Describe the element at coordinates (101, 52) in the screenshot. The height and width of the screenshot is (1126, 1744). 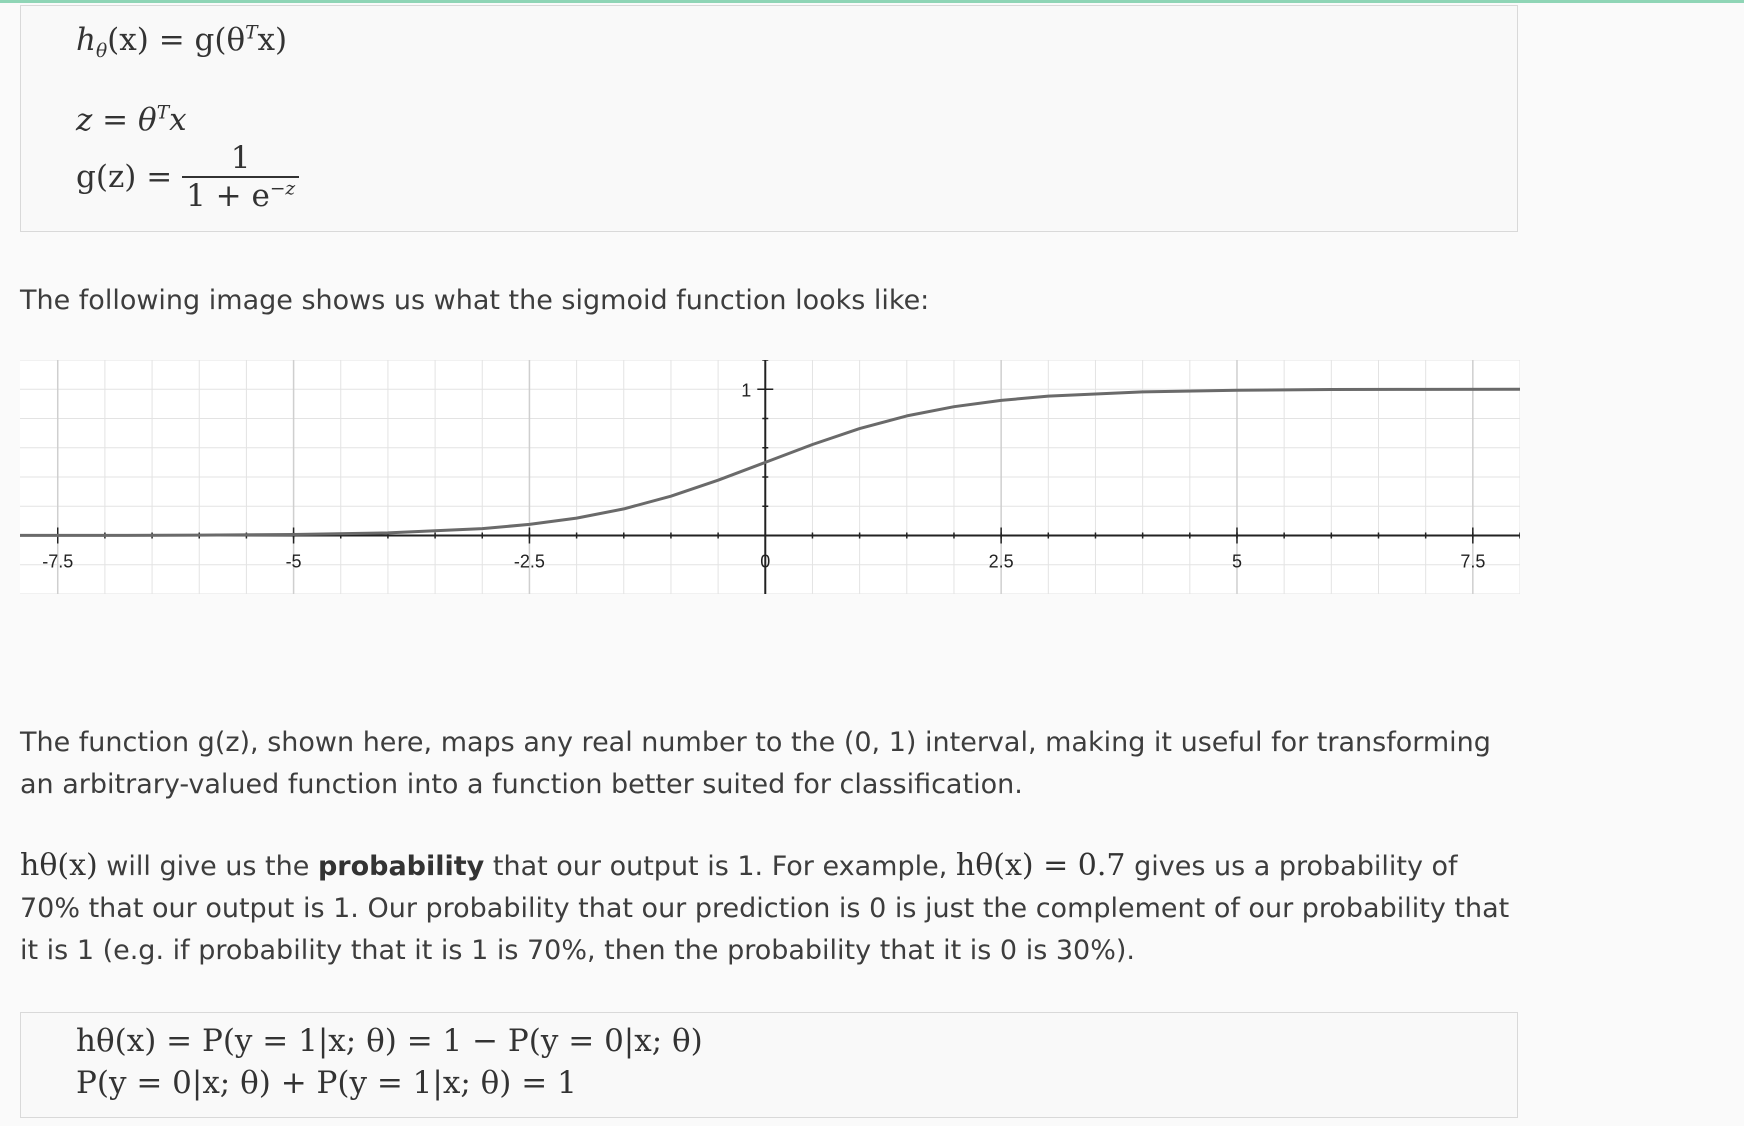
I see `eq-theta-sub: θ` at that location.